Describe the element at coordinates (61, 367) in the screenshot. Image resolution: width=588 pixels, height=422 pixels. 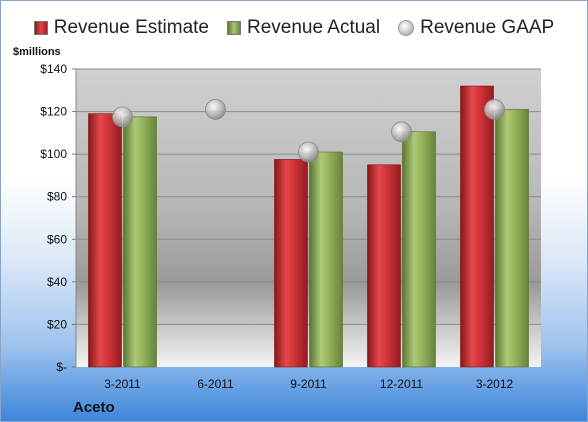
I see `y-tick-label: $-` at that location.